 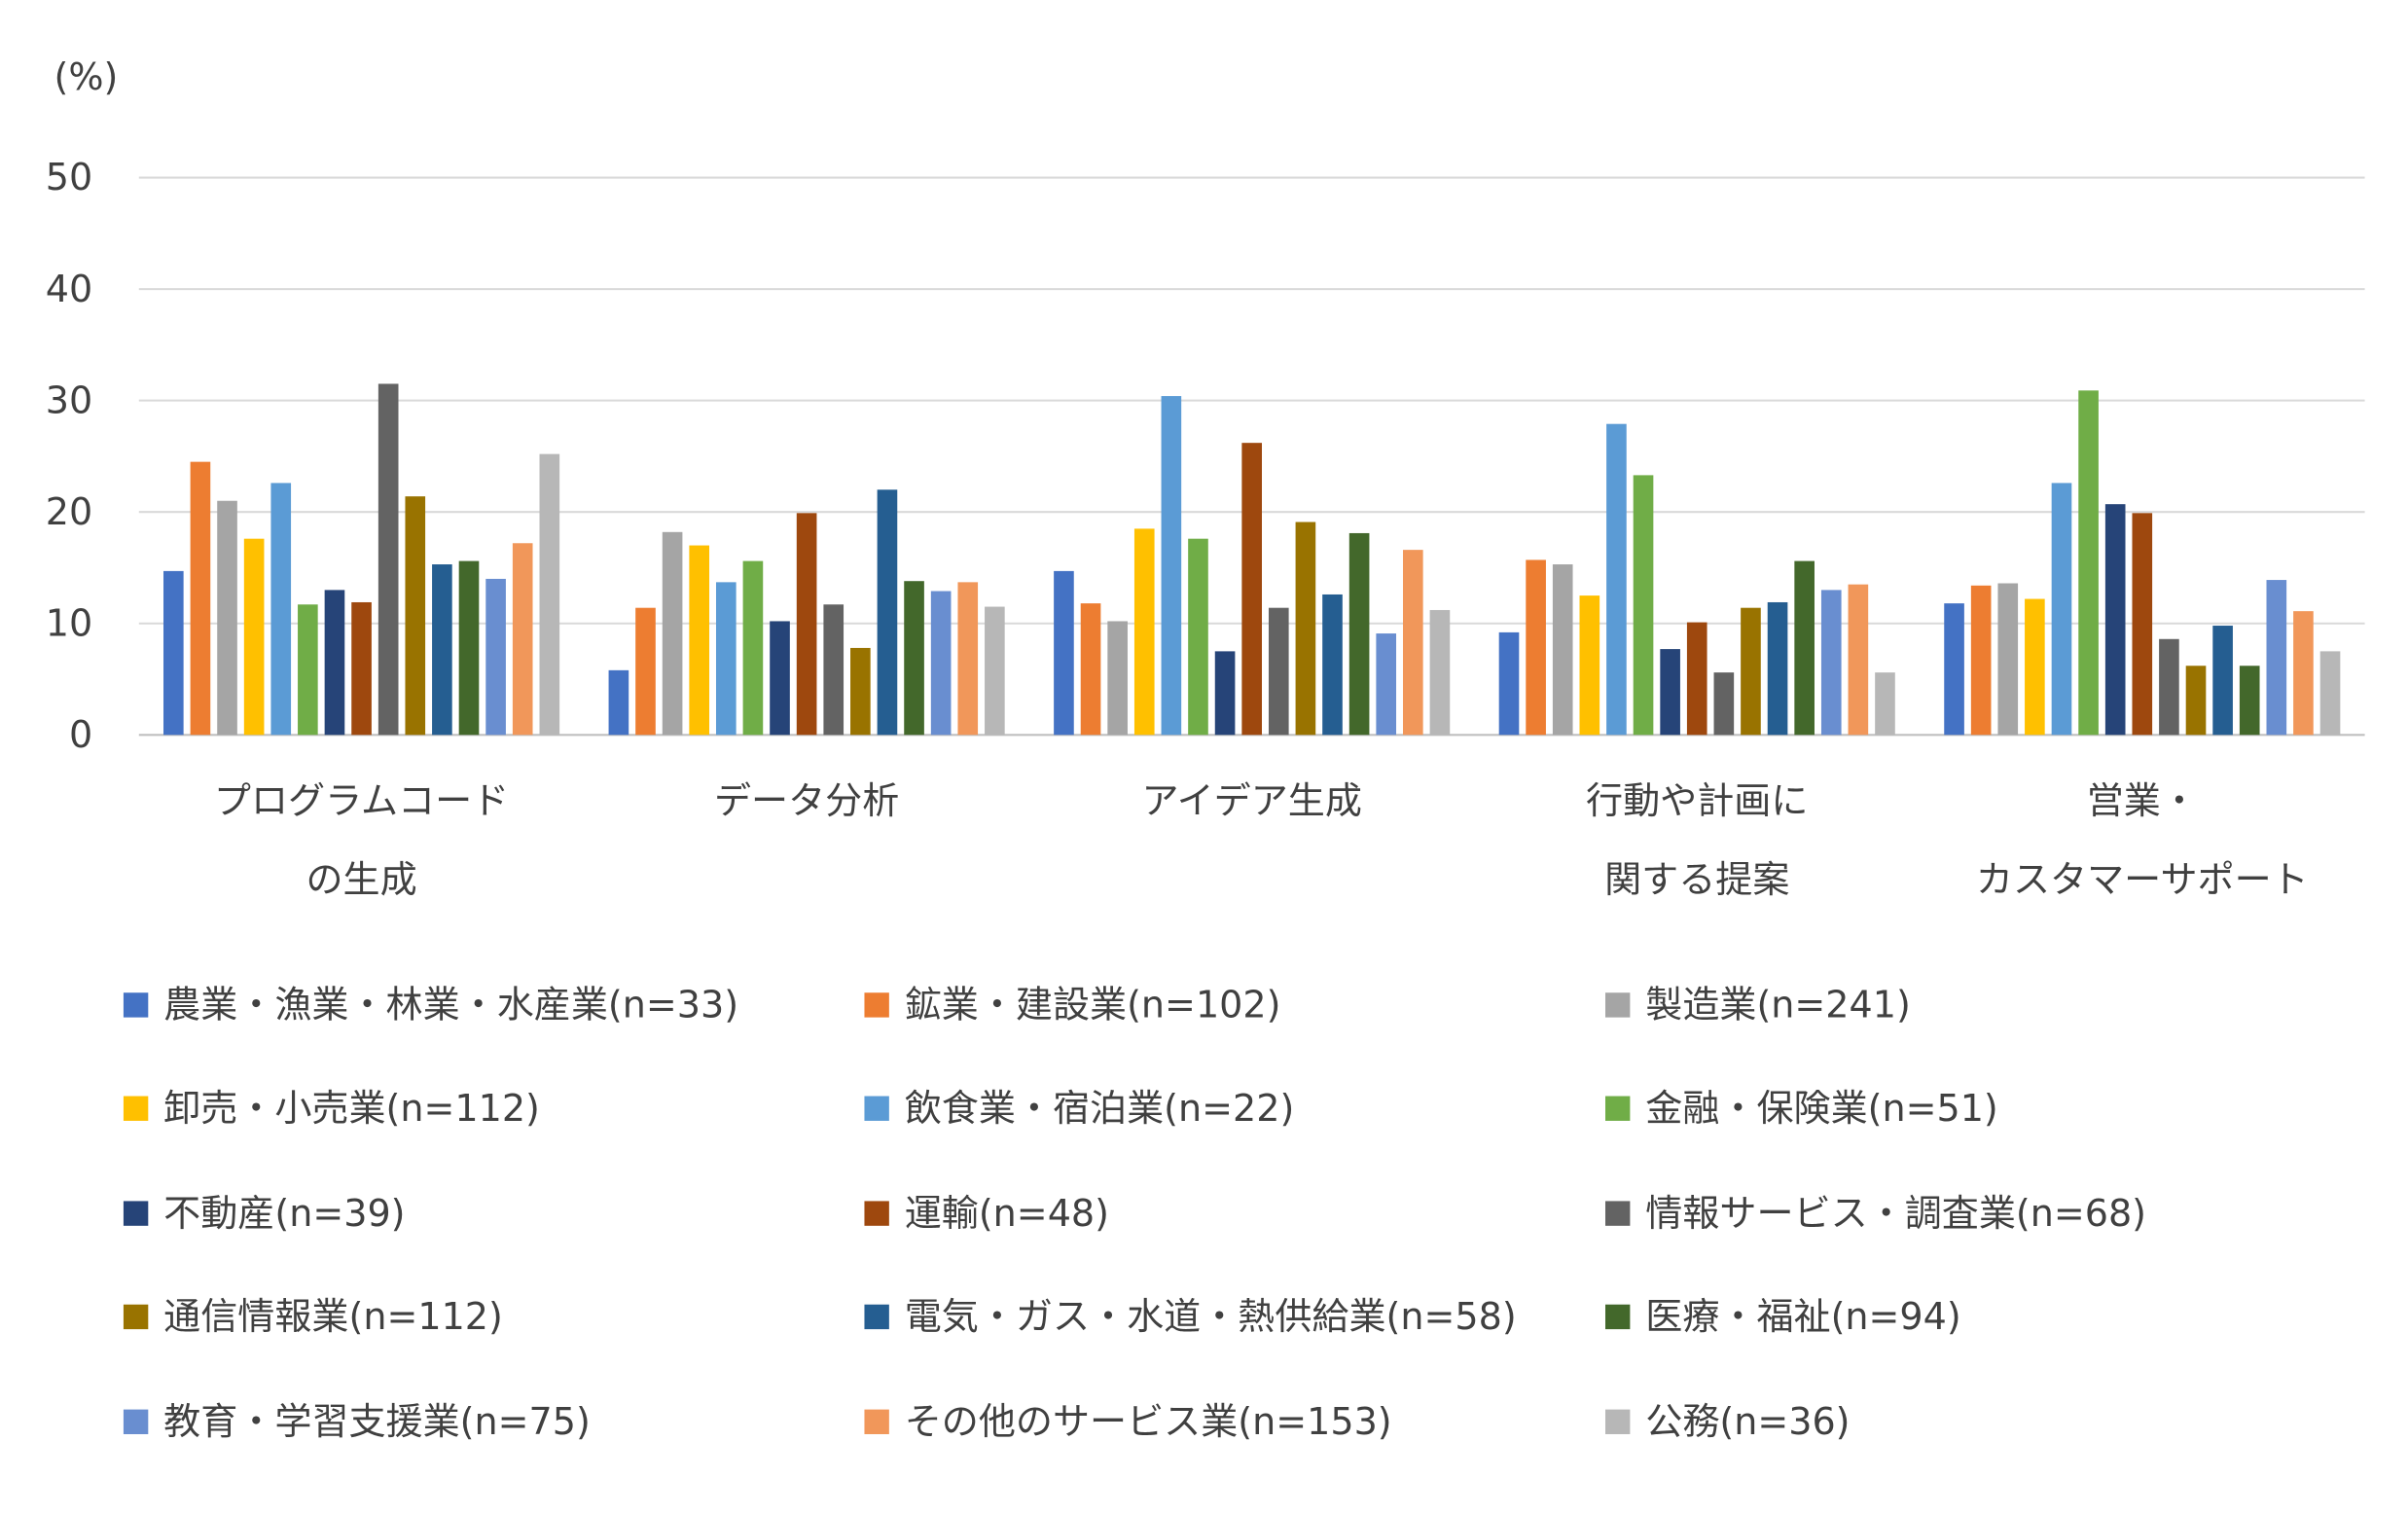 I want to click on category-label: アイデア生成, so click(x=1251, y=801).